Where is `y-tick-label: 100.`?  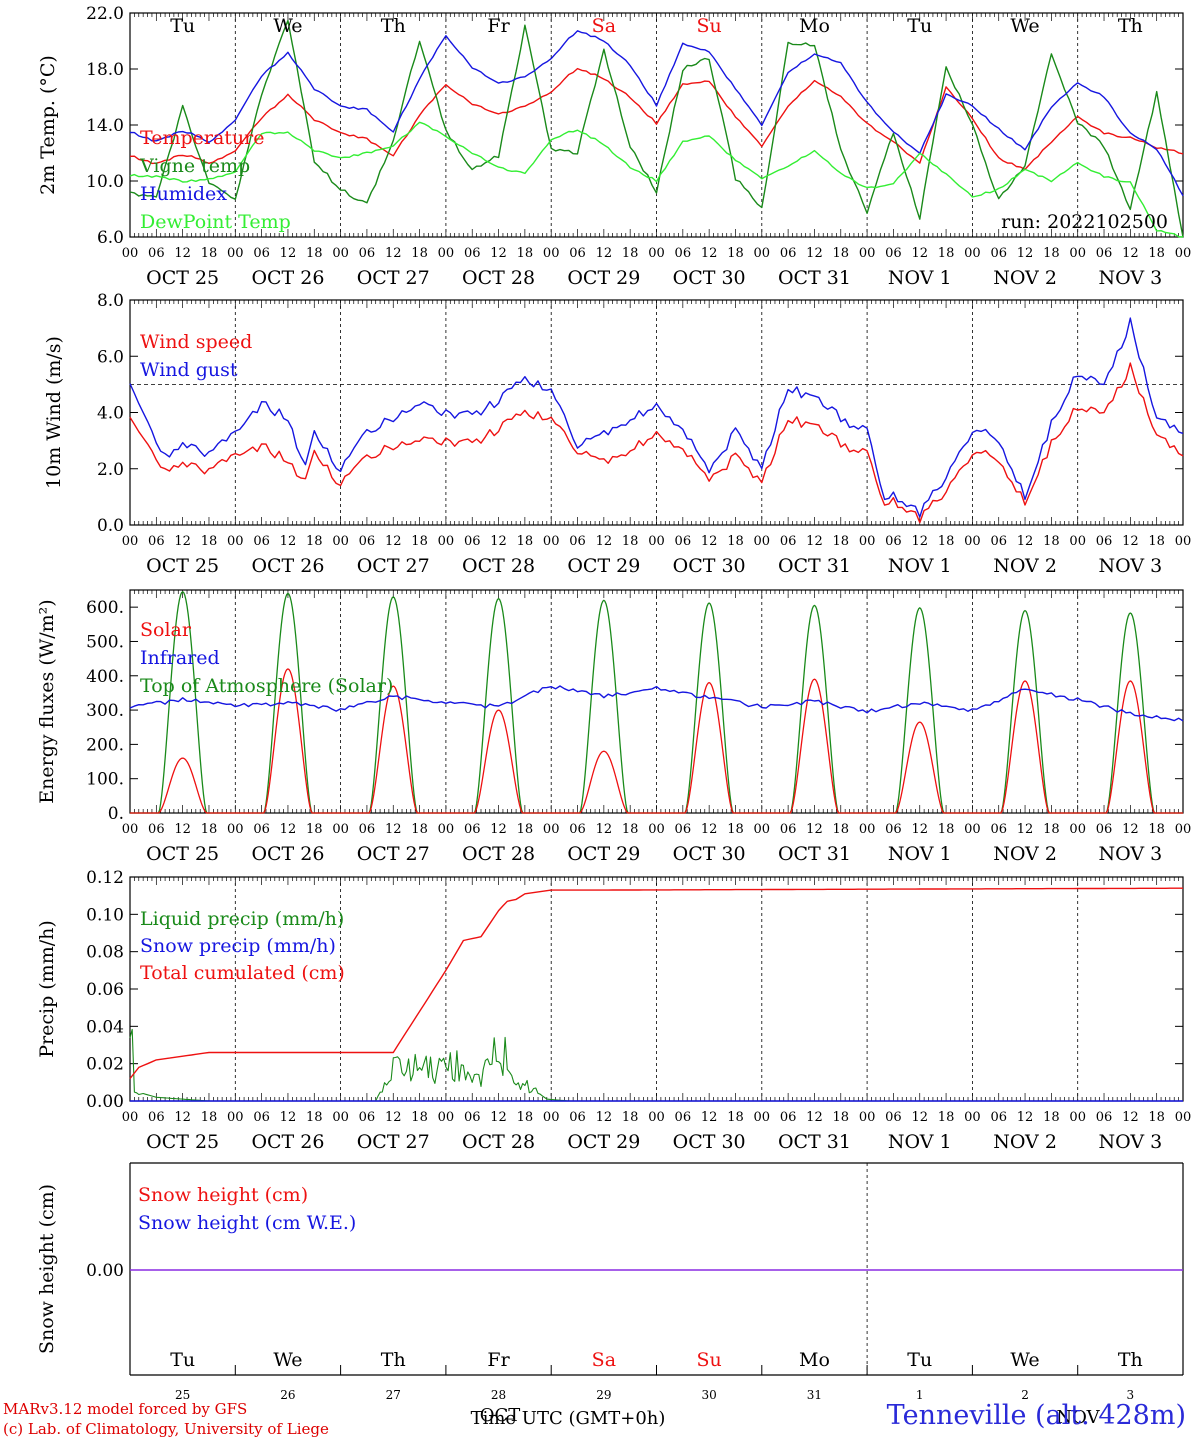 y-tick-label: 100. is located at coordinates (105, 780).